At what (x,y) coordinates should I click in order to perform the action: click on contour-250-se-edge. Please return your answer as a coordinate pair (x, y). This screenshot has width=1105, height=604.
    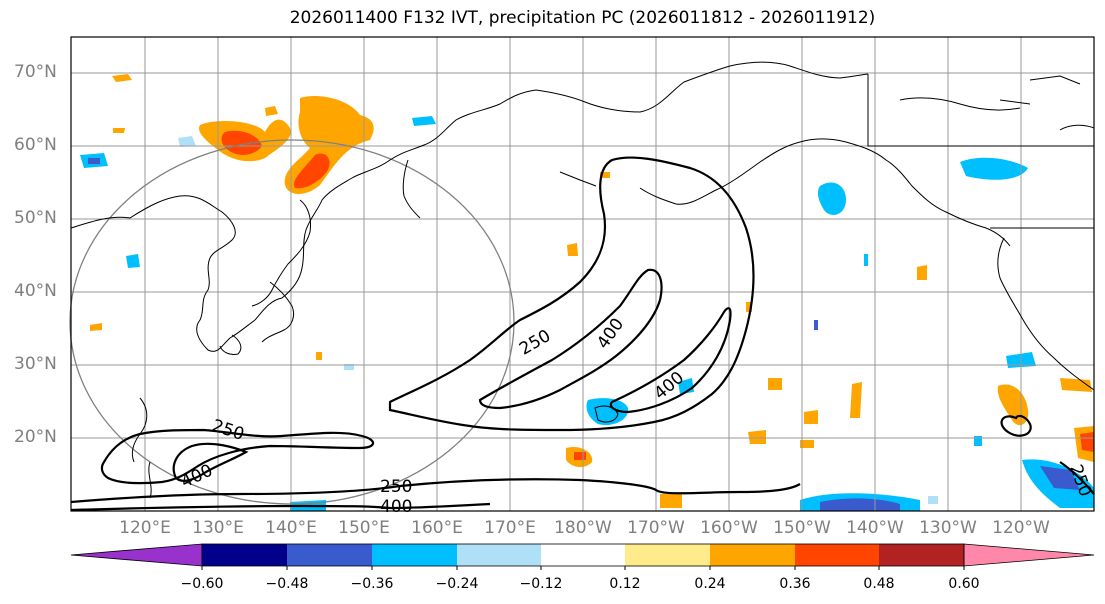
    Looking at the image, I should click on (1077, 478).